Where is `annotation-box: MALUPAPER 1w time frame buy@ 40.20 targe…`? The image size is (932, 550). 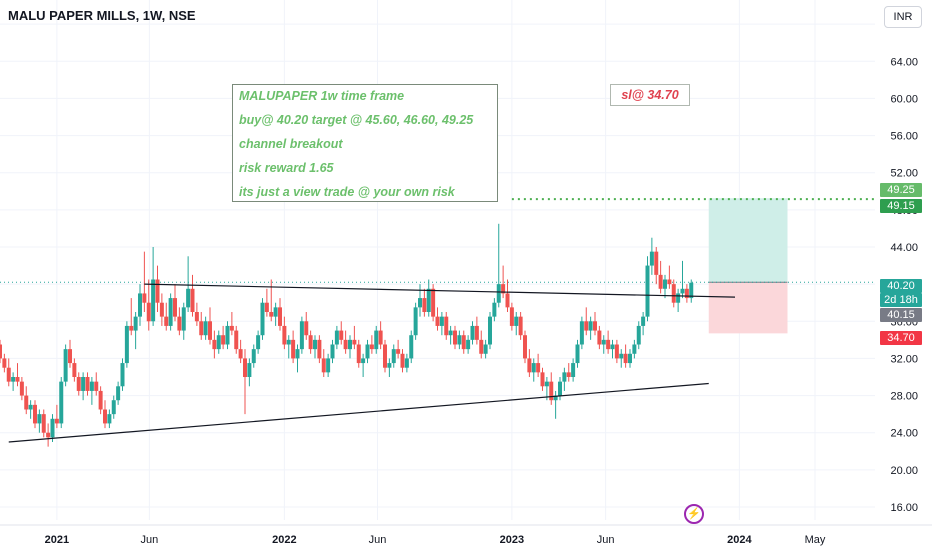 annotation-box: MALUPAPER 1w time frame buy@ 40.20 targe… is located at coordinates (365, 143).